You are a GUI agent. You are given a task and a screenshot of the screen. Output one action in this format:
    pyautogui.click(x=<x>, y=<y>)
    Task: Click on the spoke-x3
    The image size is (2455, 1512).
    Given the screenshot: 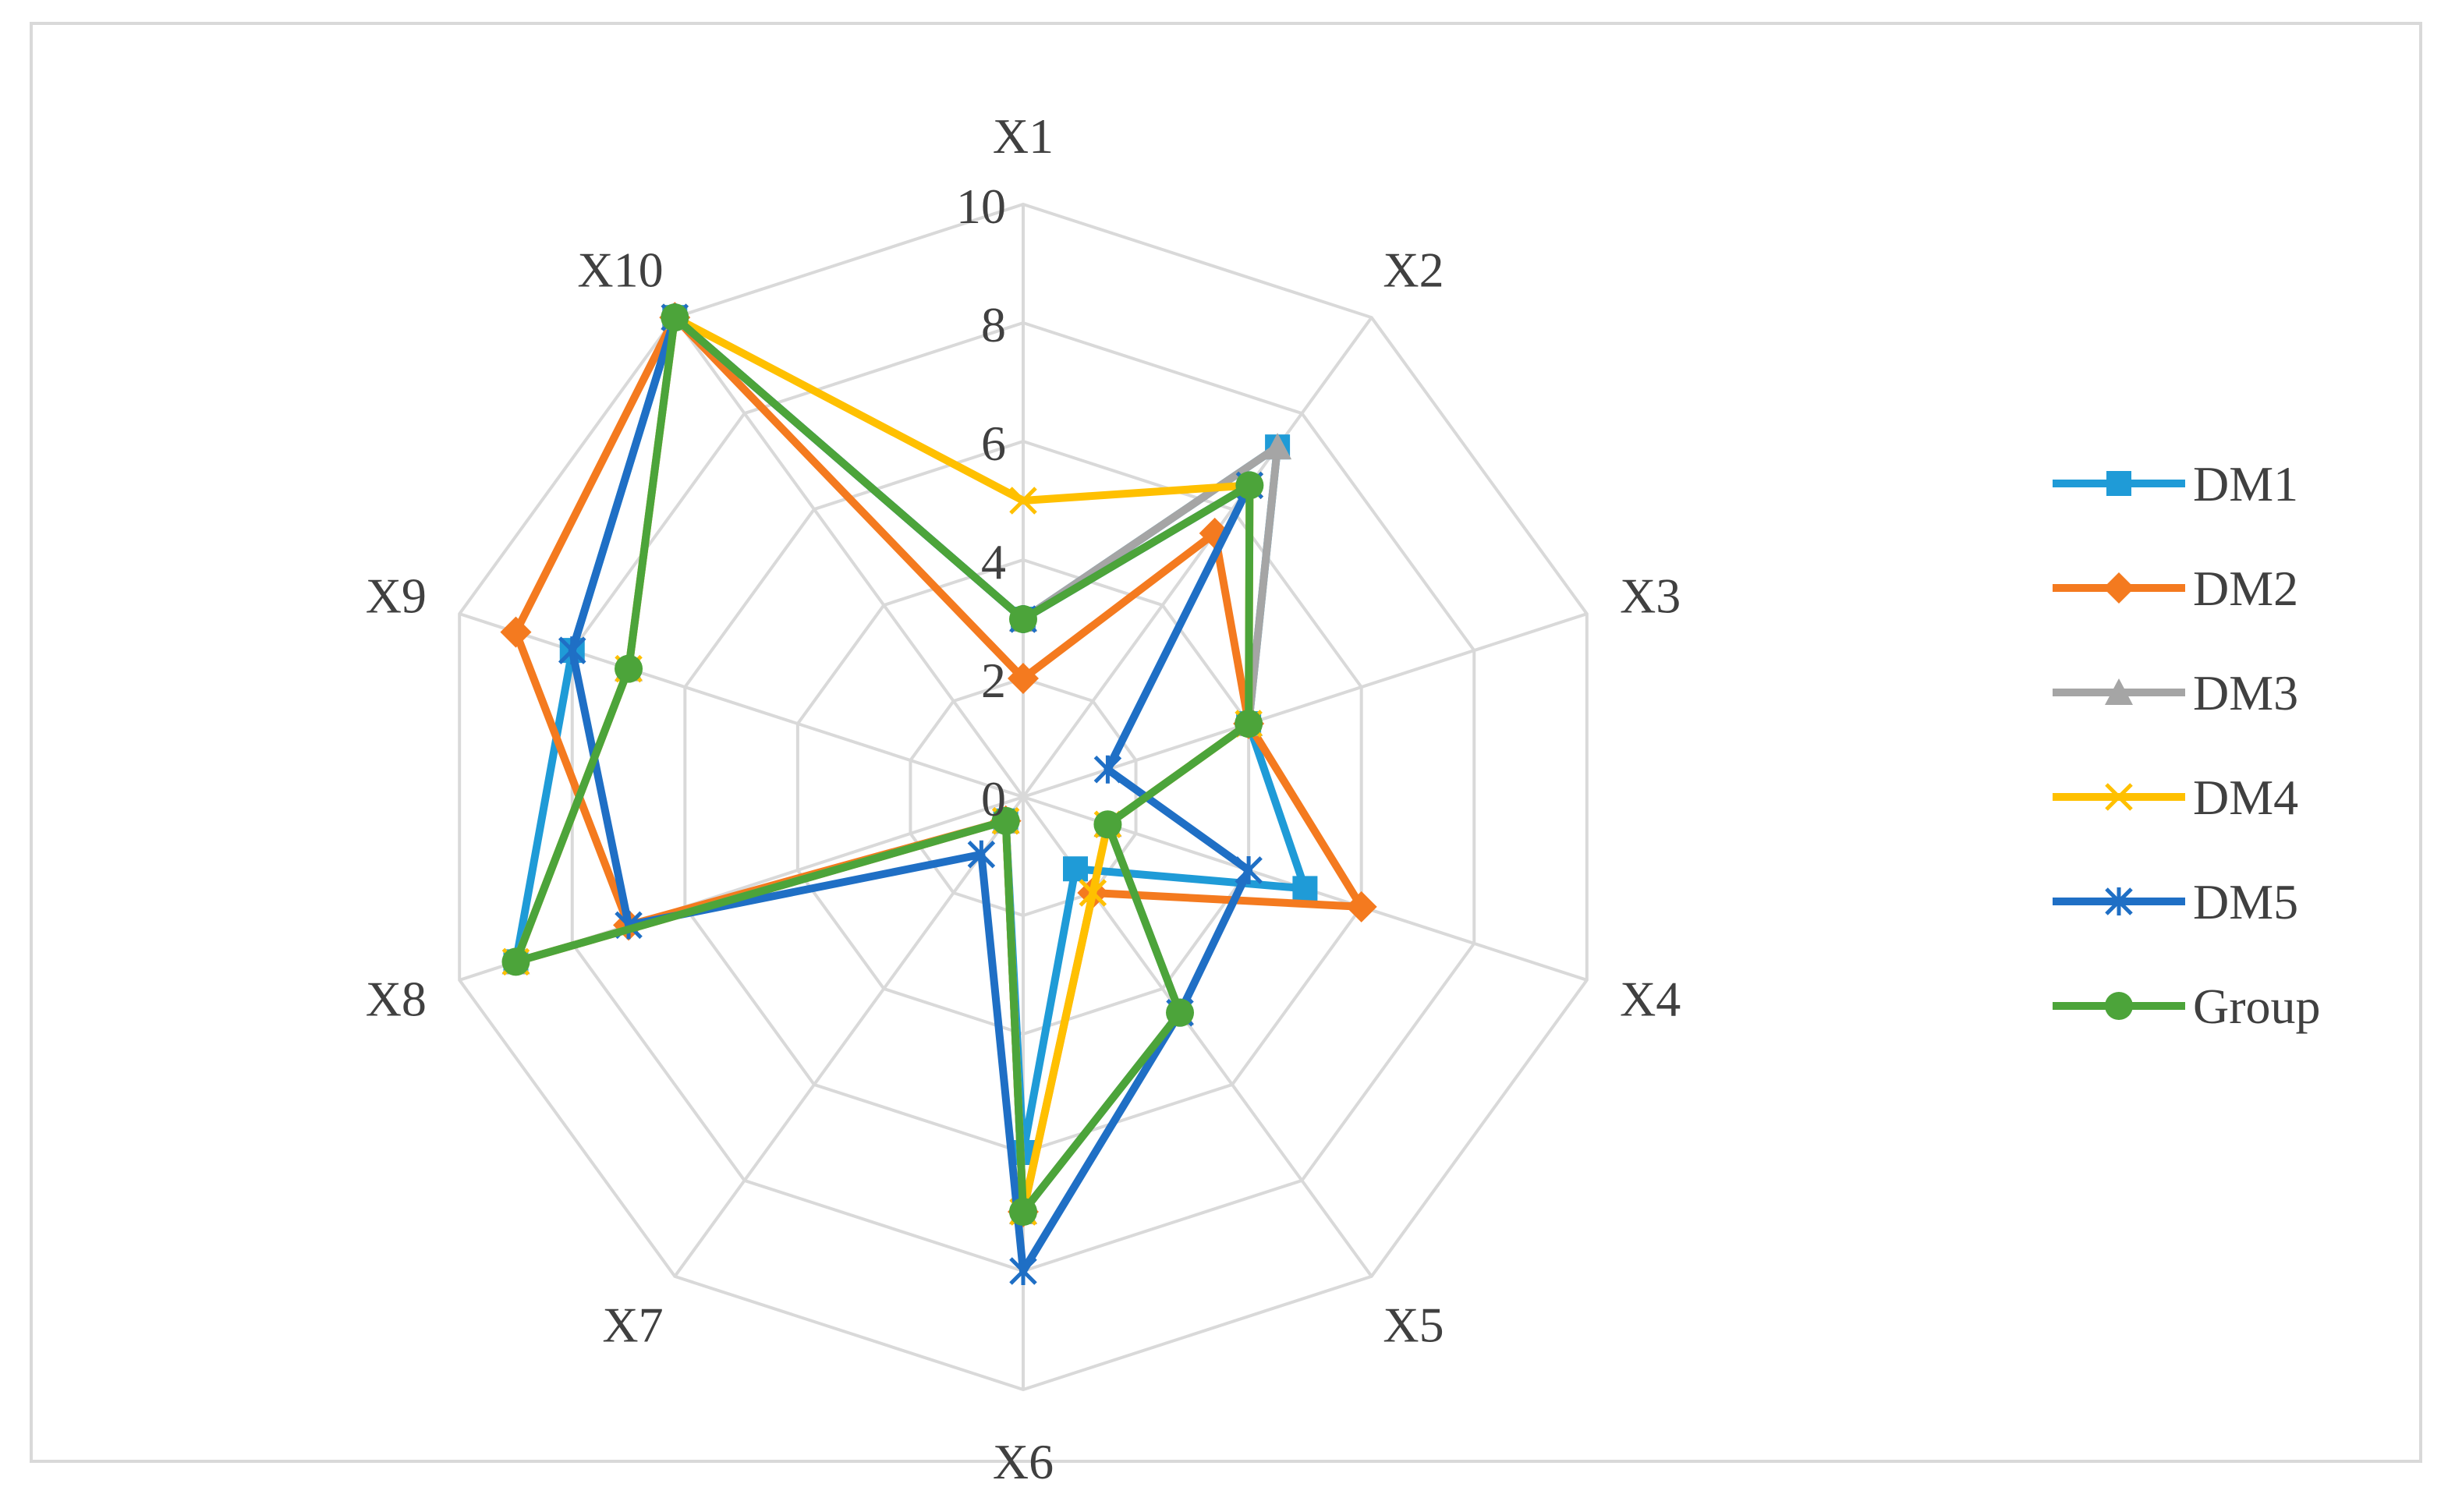 What is the action you would take?
    pyautogui.click(x=1305, y=705)
    